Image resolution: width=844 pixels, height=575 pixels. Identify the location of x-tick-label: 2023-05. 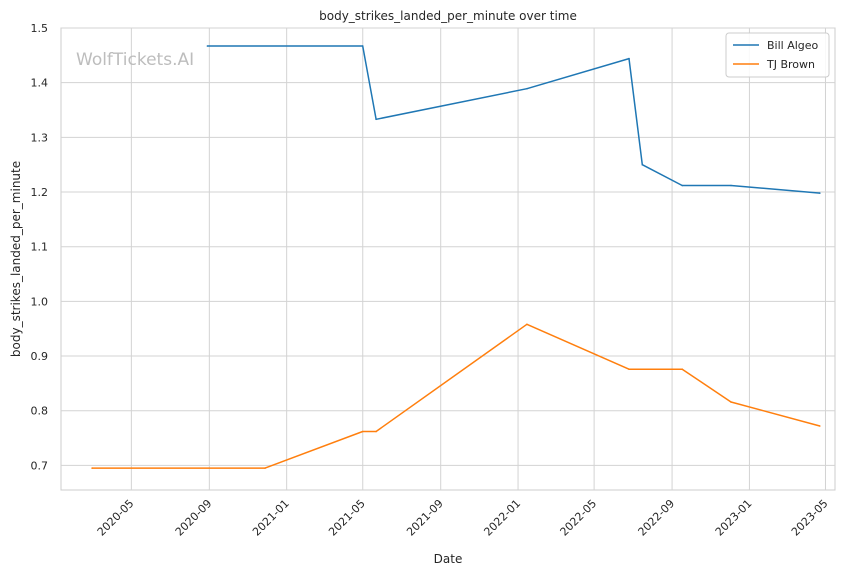
(810, 518).